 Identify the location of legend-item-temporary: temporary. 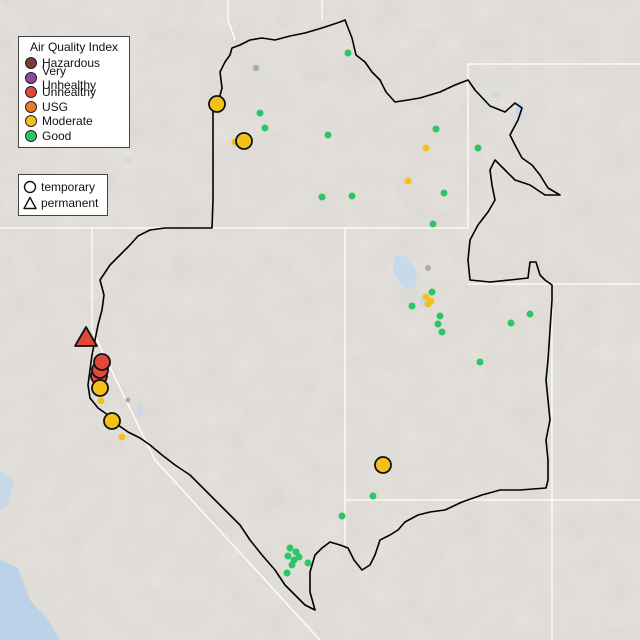
(62, 187).